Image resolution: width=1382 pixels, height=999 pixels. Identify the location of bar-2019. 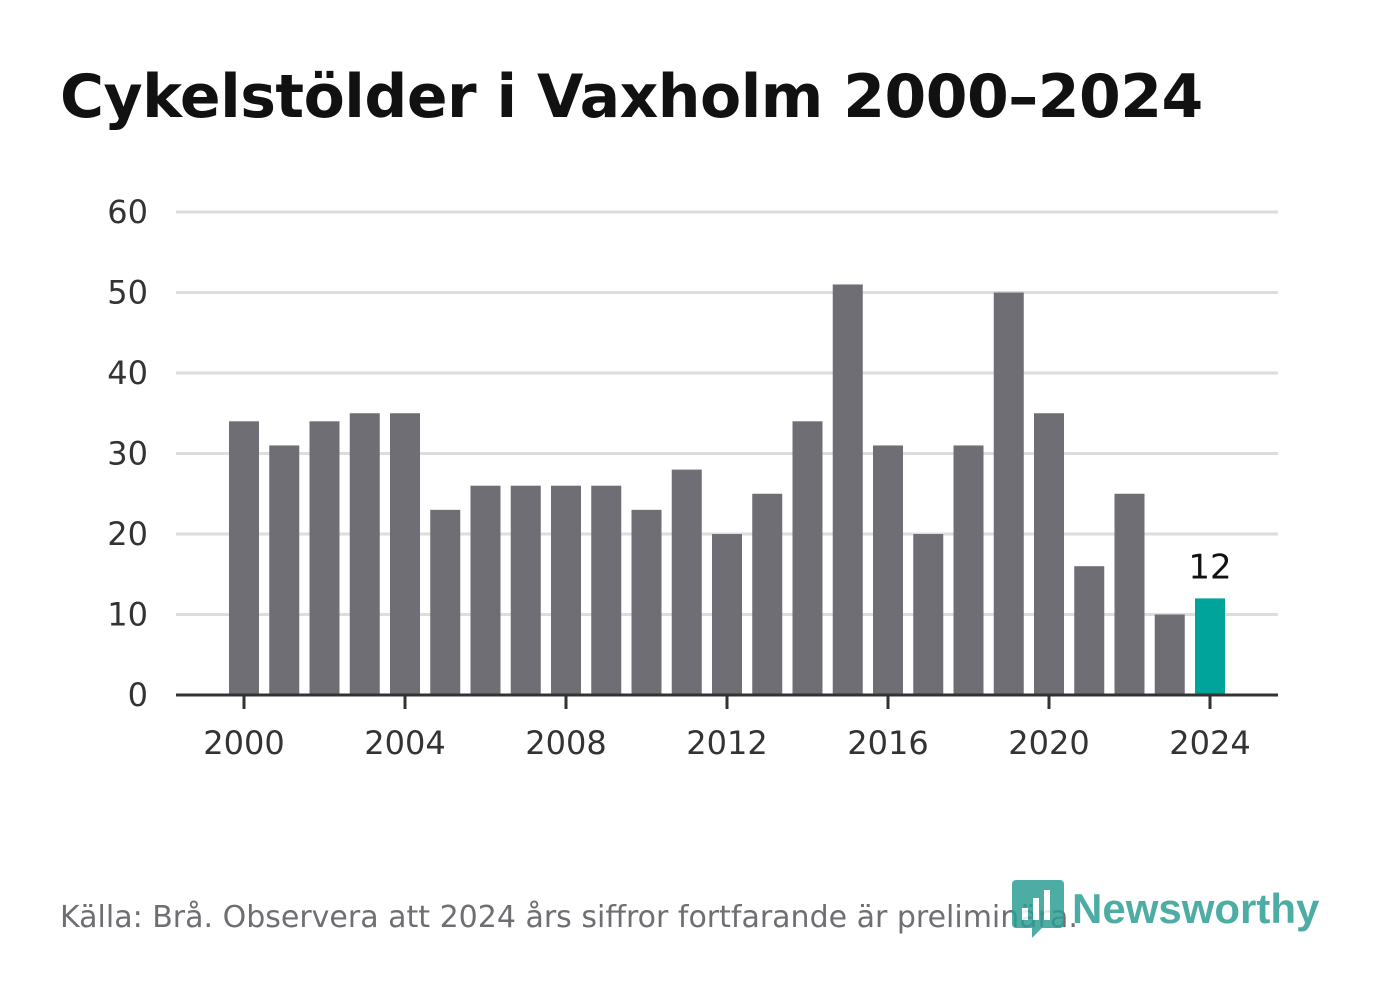
(1008, 493).